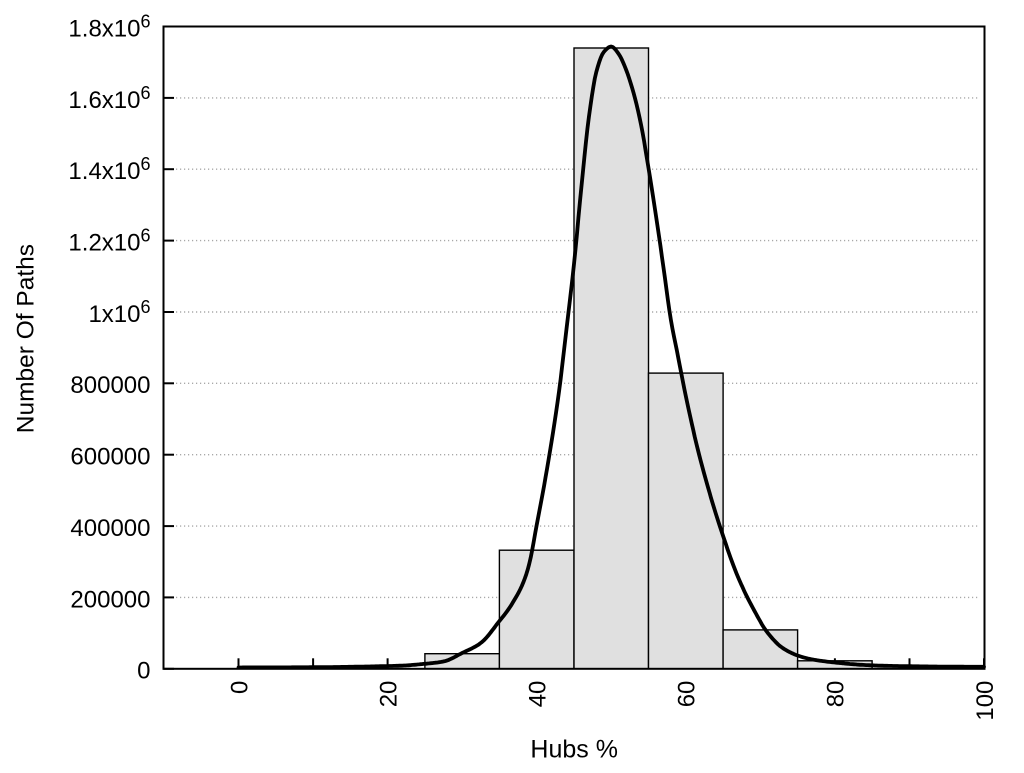  I want to click on svg-text: 600000, so click(110, 457).